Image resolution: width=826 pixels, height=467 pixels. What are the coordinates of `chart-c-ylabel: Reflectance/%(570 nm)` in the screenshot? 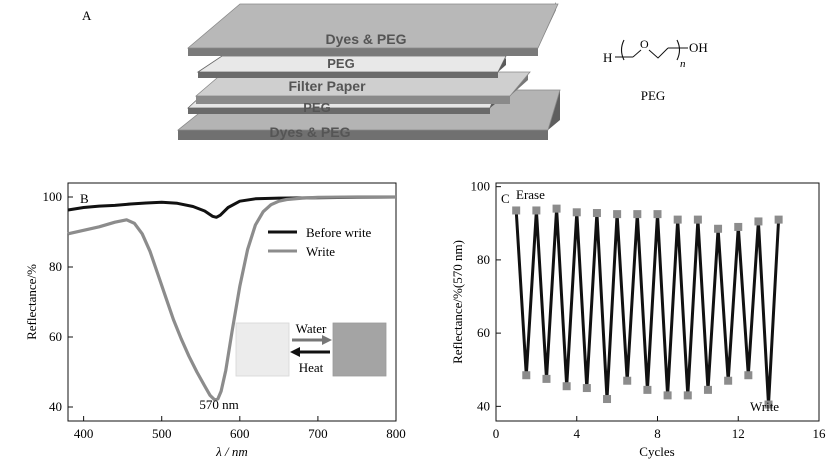 It's located at (457, 302).